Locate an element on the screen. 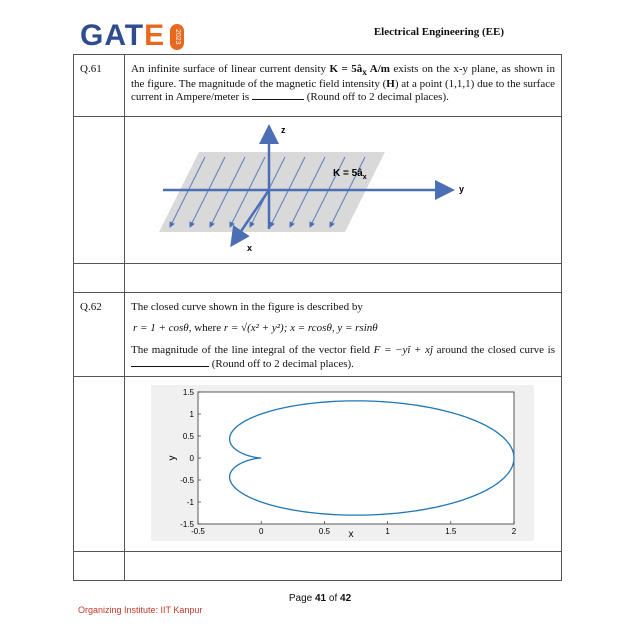  q62-fig-empty-cell is located at coordinates (99, 464).